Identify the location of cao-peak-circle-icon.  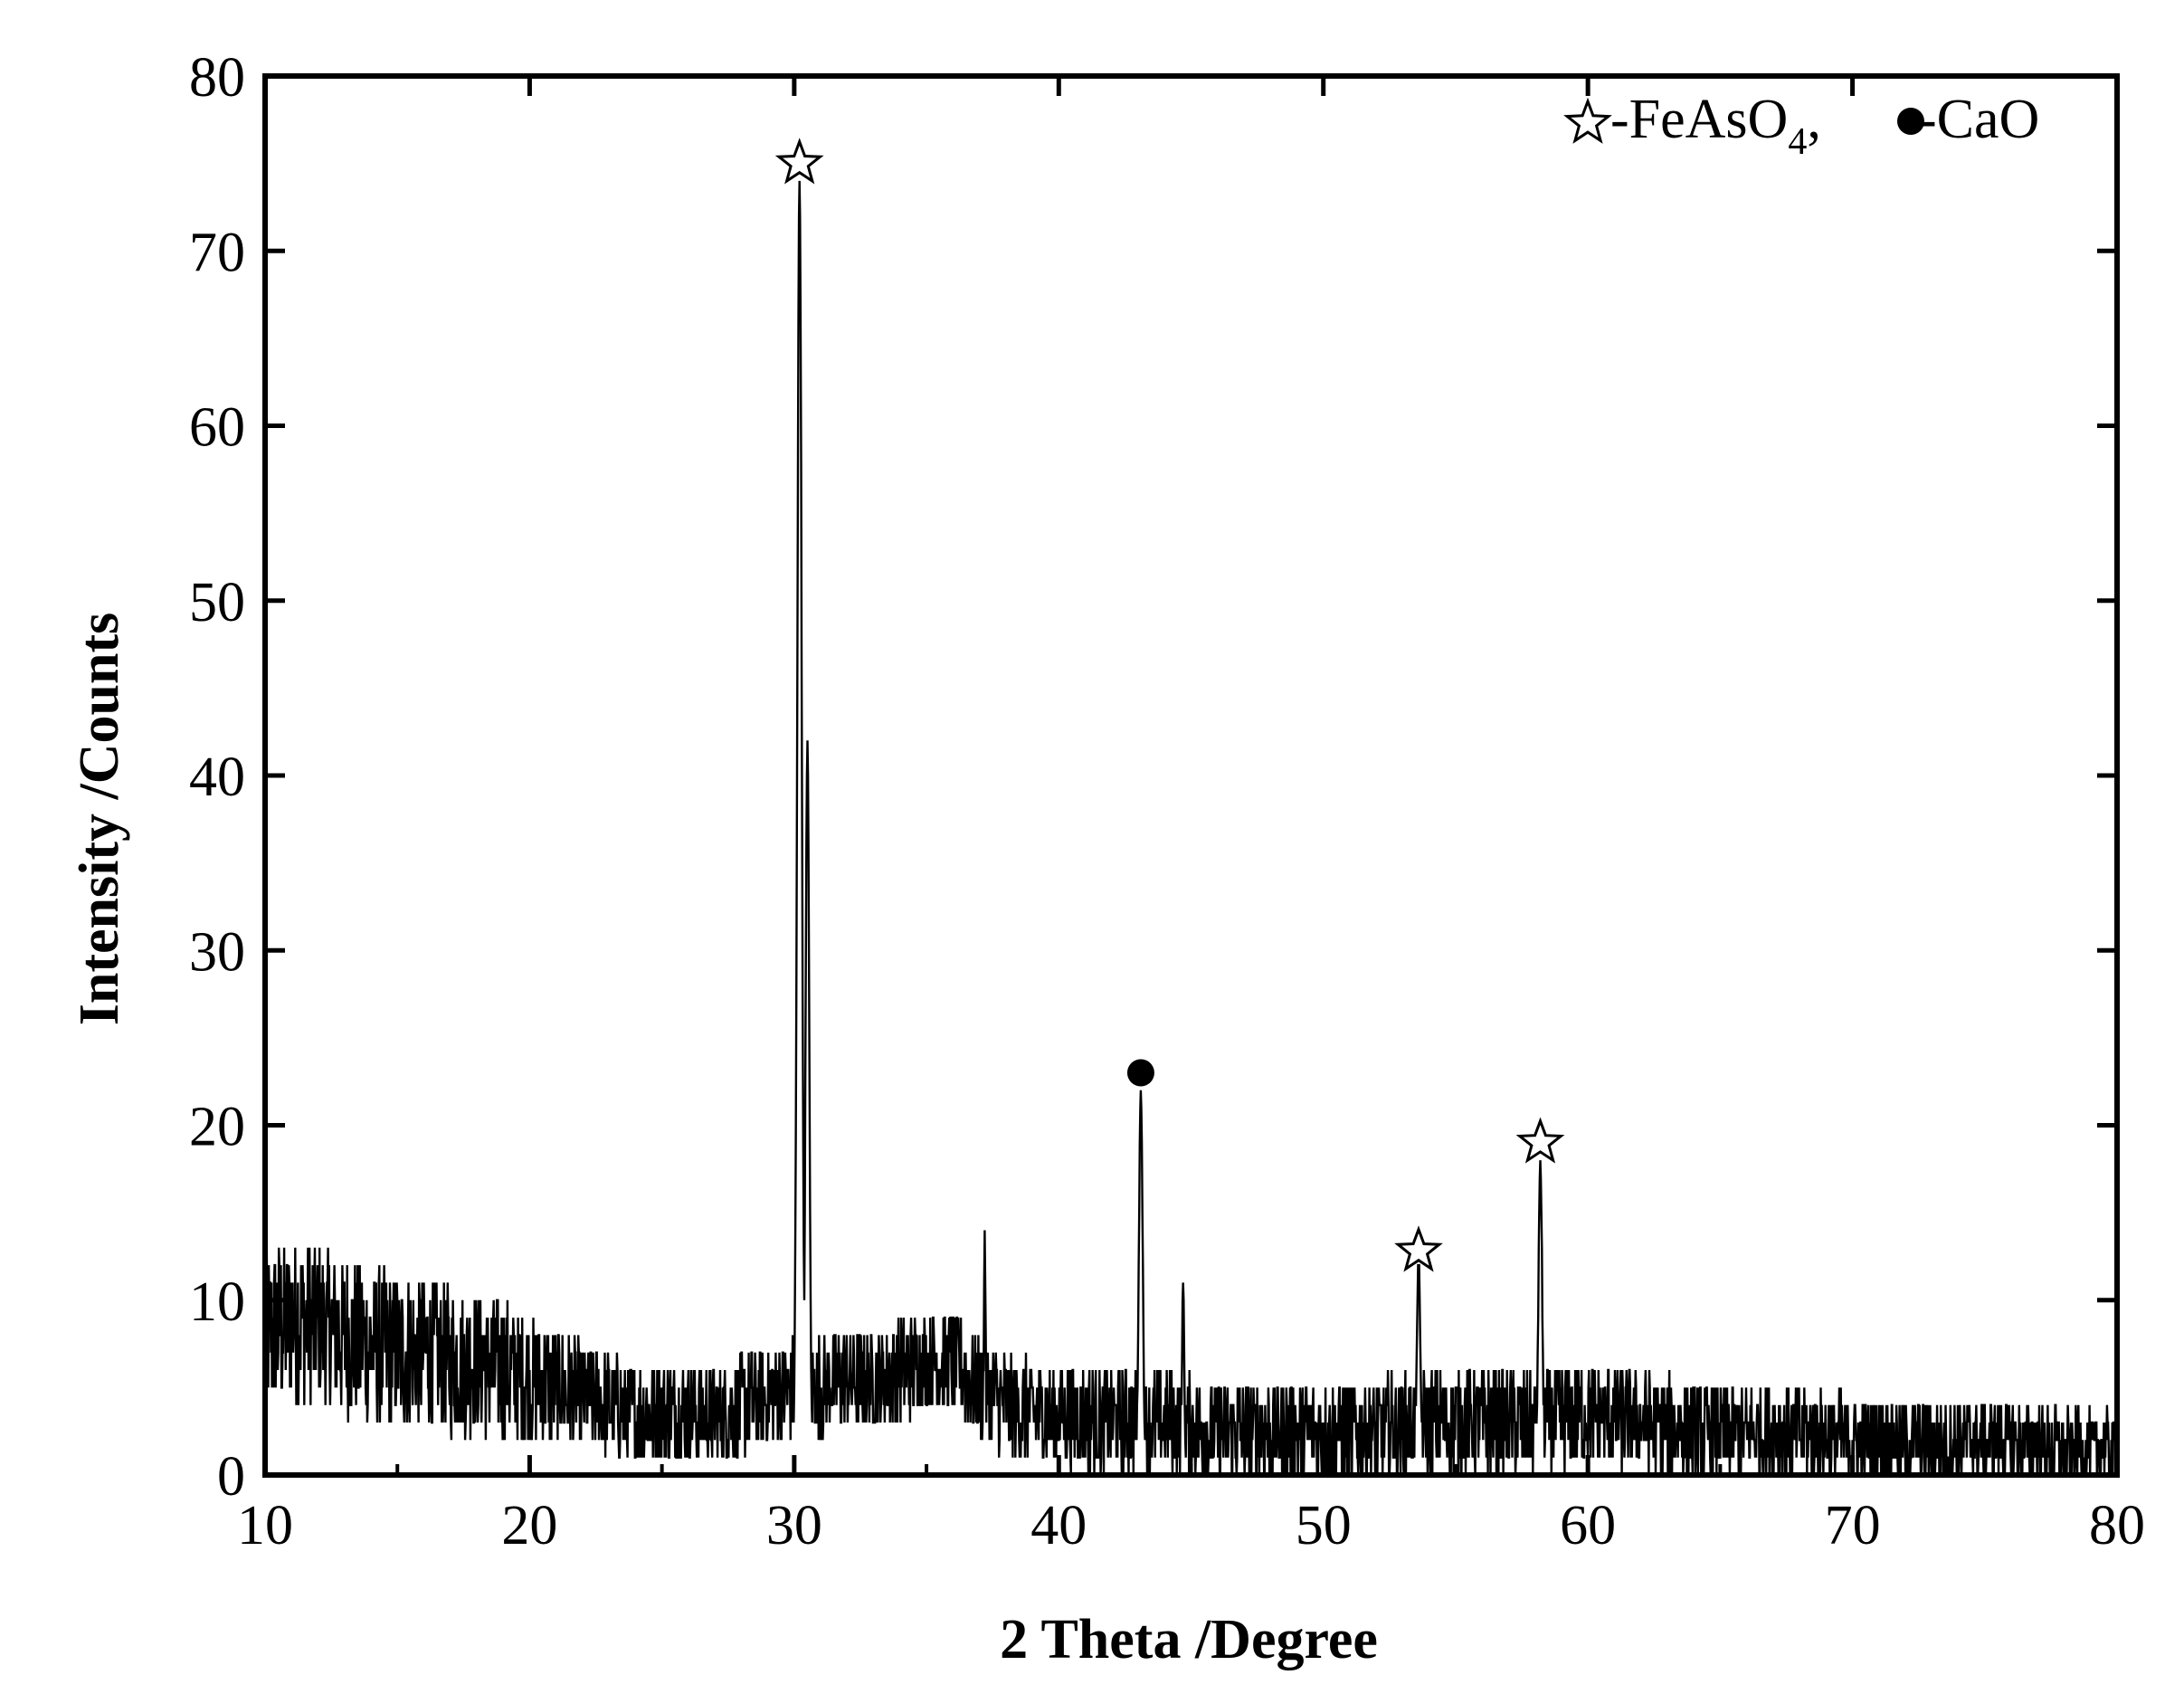
(1140, 1073).